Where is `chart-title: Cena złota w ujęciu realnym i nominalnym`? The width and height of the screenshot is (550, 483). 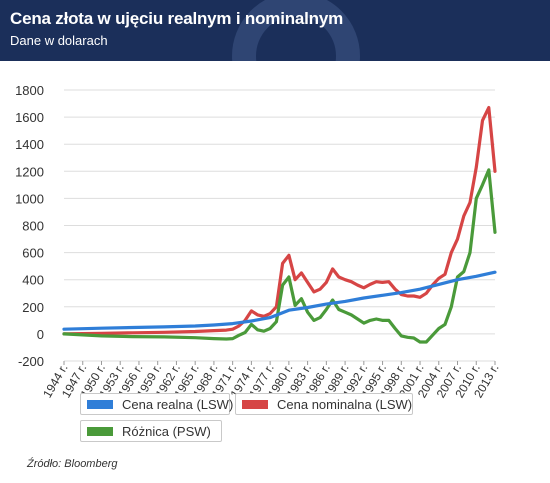
chart-title: Cena złota w ujęciu realnym i nominalnym is located at coordinates (177, 18).